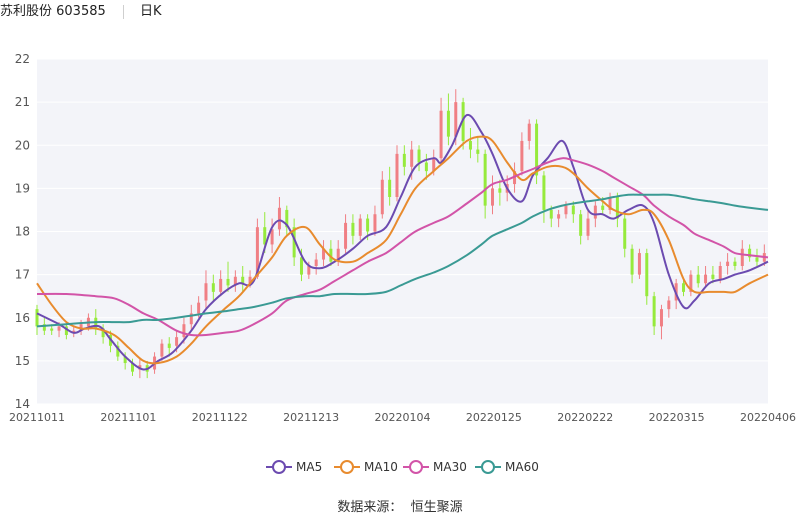 This screenshot has height=517, width=800. I want to click on y-tick-label: 18, so click(22, 232).